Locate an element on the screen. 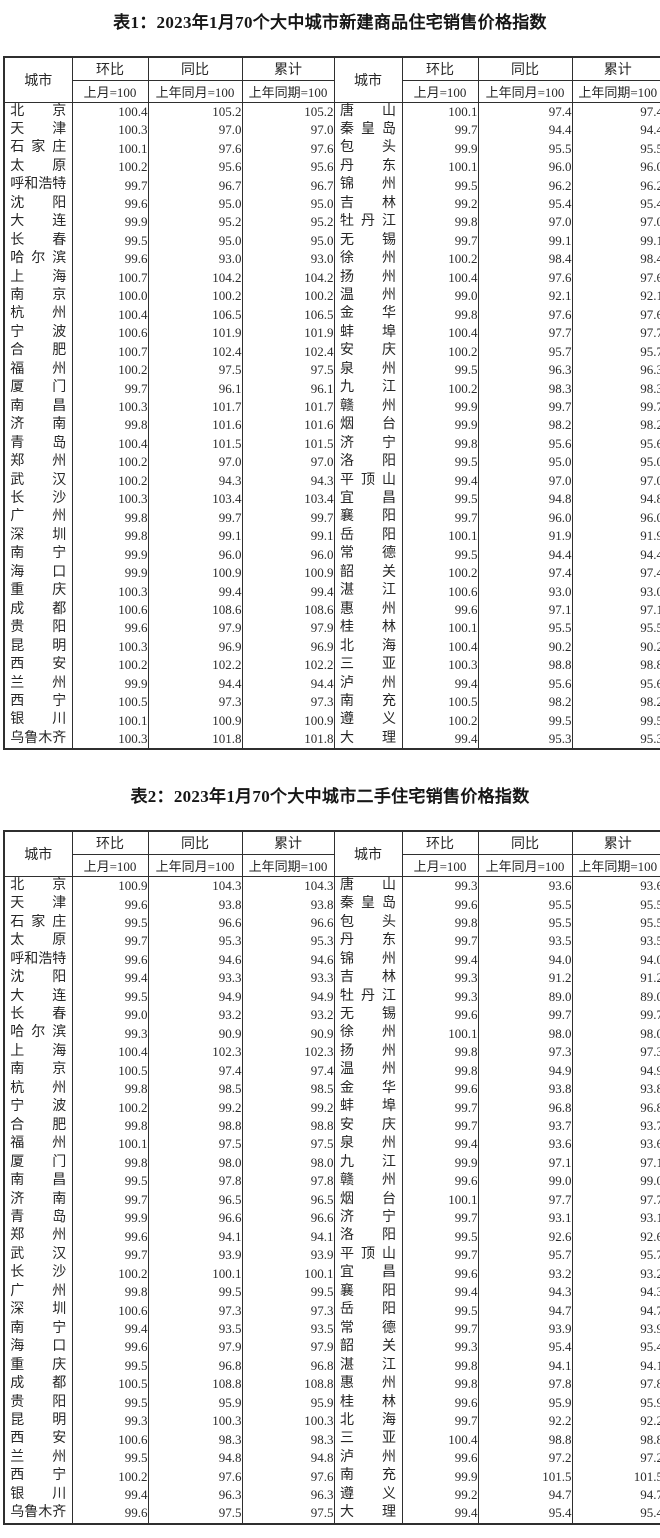 Image resolution: width=660 pixels, height=1538 pixels. index-value-cell: 95.3 is located at coordinates (615, 739).